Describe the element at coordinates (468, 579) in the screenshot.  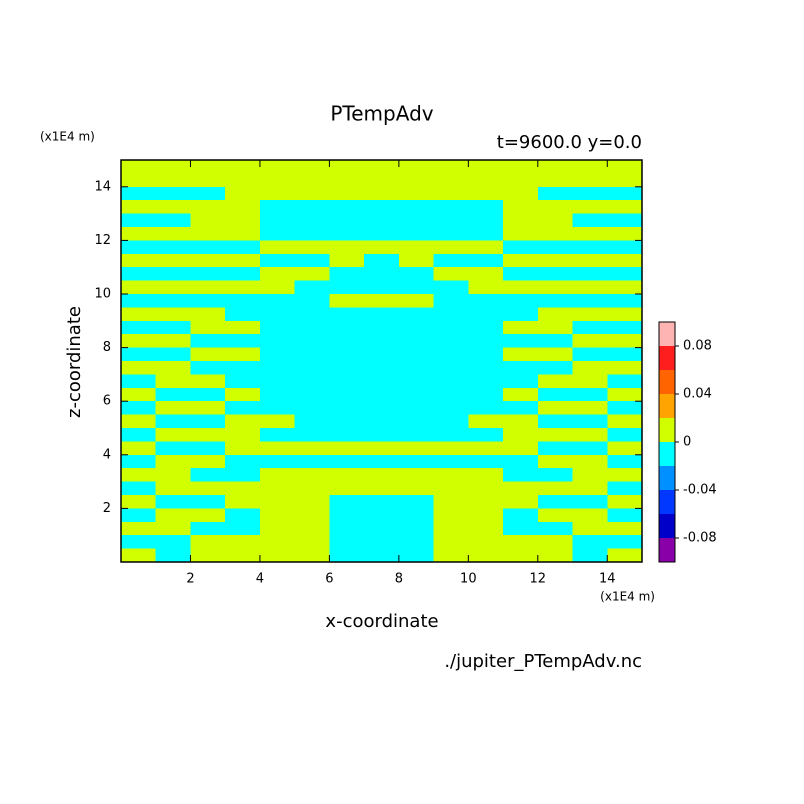
I see `x-tick-label: 10` at that location.